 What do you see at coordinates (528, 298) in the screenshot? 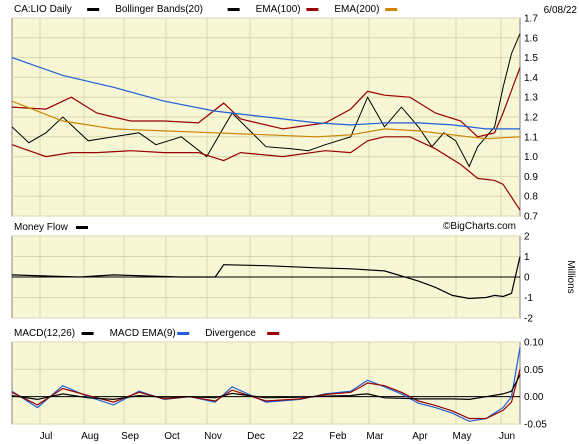
I see `y-tick-label: -1` at bounding box center [528, 298].